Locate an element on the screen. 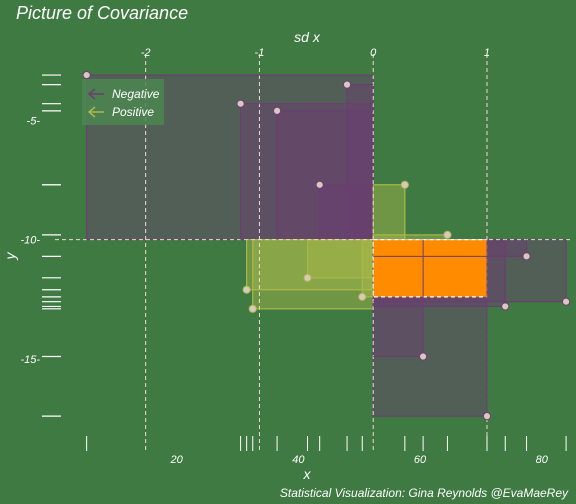 This screenshot has height=504, width=576. sd-tick-label-3: 1 is located at coordinates (487, 53).